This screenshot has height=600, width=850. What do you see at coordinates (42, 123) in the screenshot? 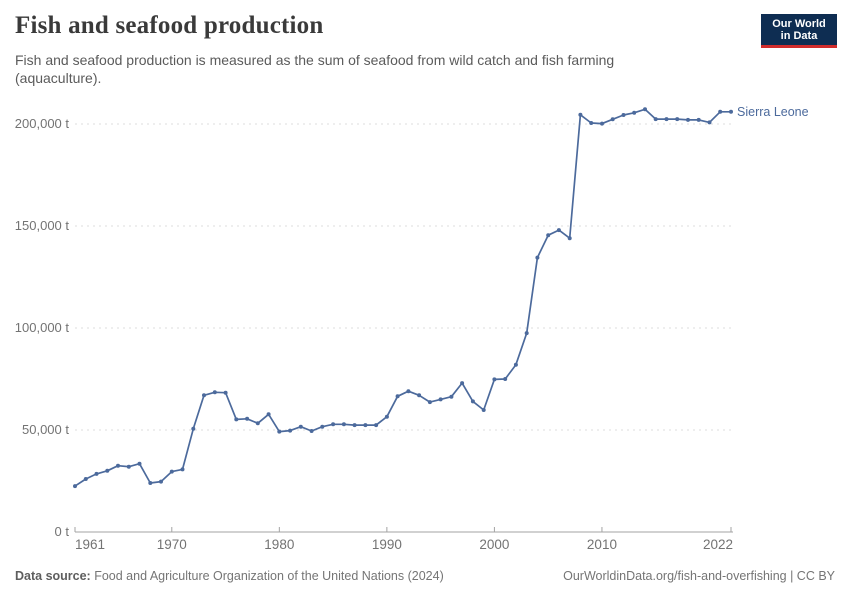
I see `y-axis-tick-label: 200,000 t` at bounding box center [42, 123].